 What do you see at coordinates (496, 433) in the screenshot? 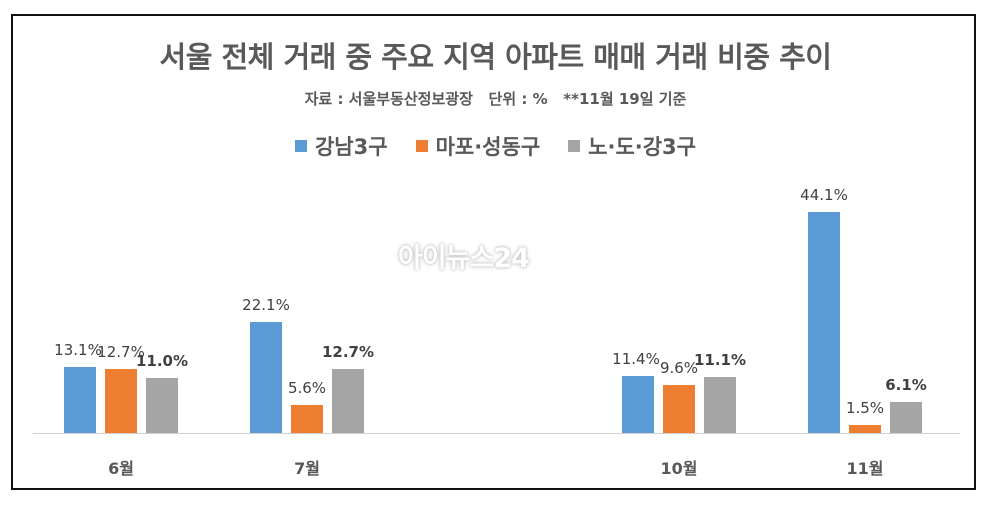
I see `x-axis-line` at bounding box center [496, 433].